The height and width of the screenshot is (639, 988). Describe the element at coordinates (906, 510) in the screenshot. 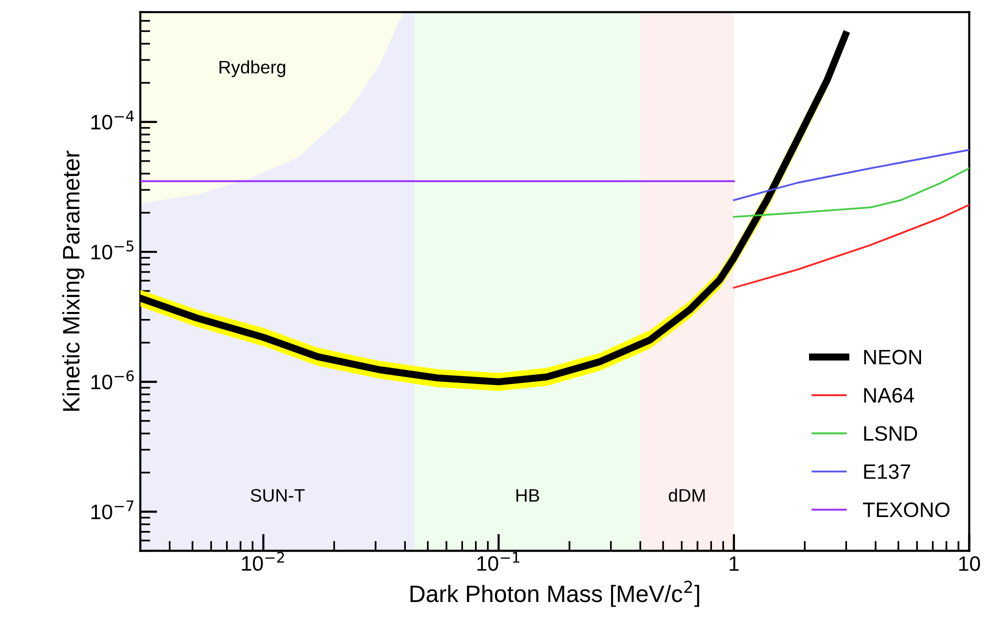

I see `legend-label: TEXONO` at that location.